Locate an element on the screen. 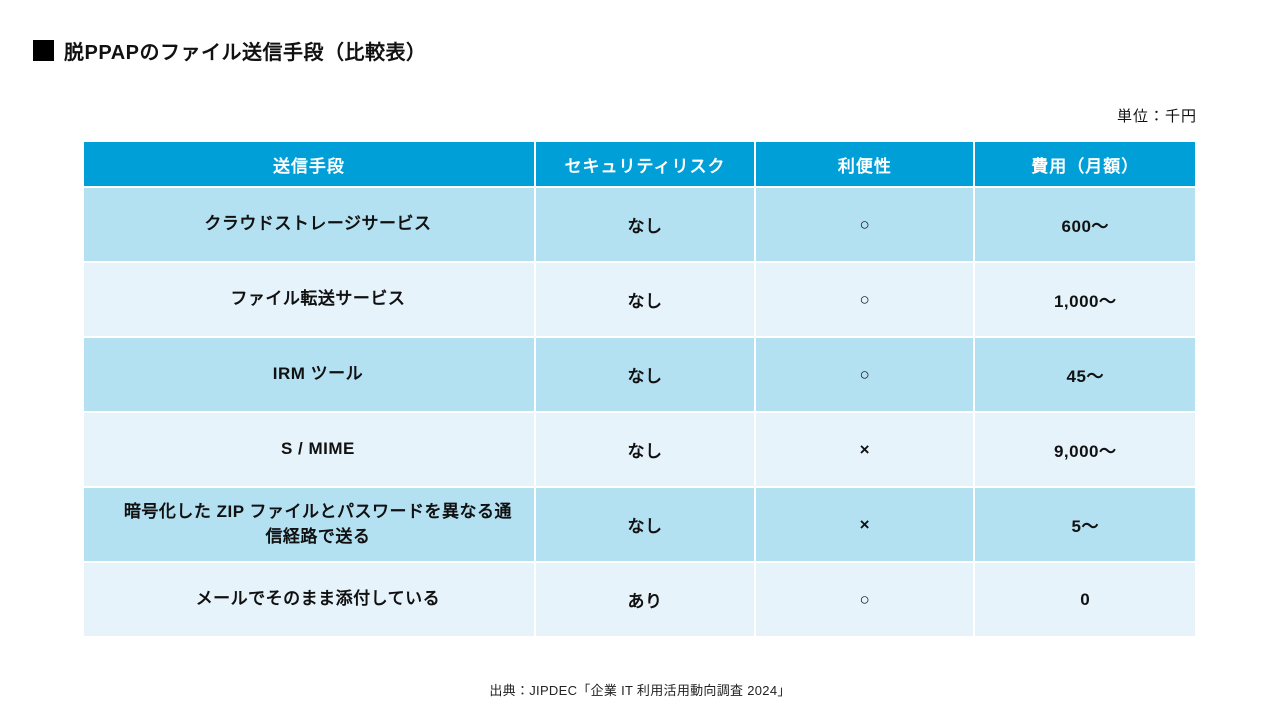  cell-cost: 0 is located at coordinates (1085, 599).